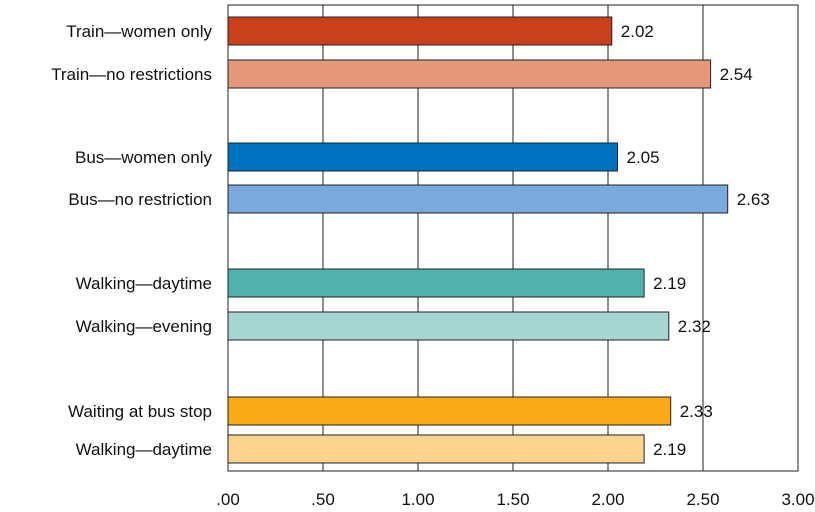 Image resolution: width=815 pixels, height=512 pixels. What do you see at coordinates (753, 199) in the screenshot?
I see `data-label: 2.63` at bounding box center [753, 199].